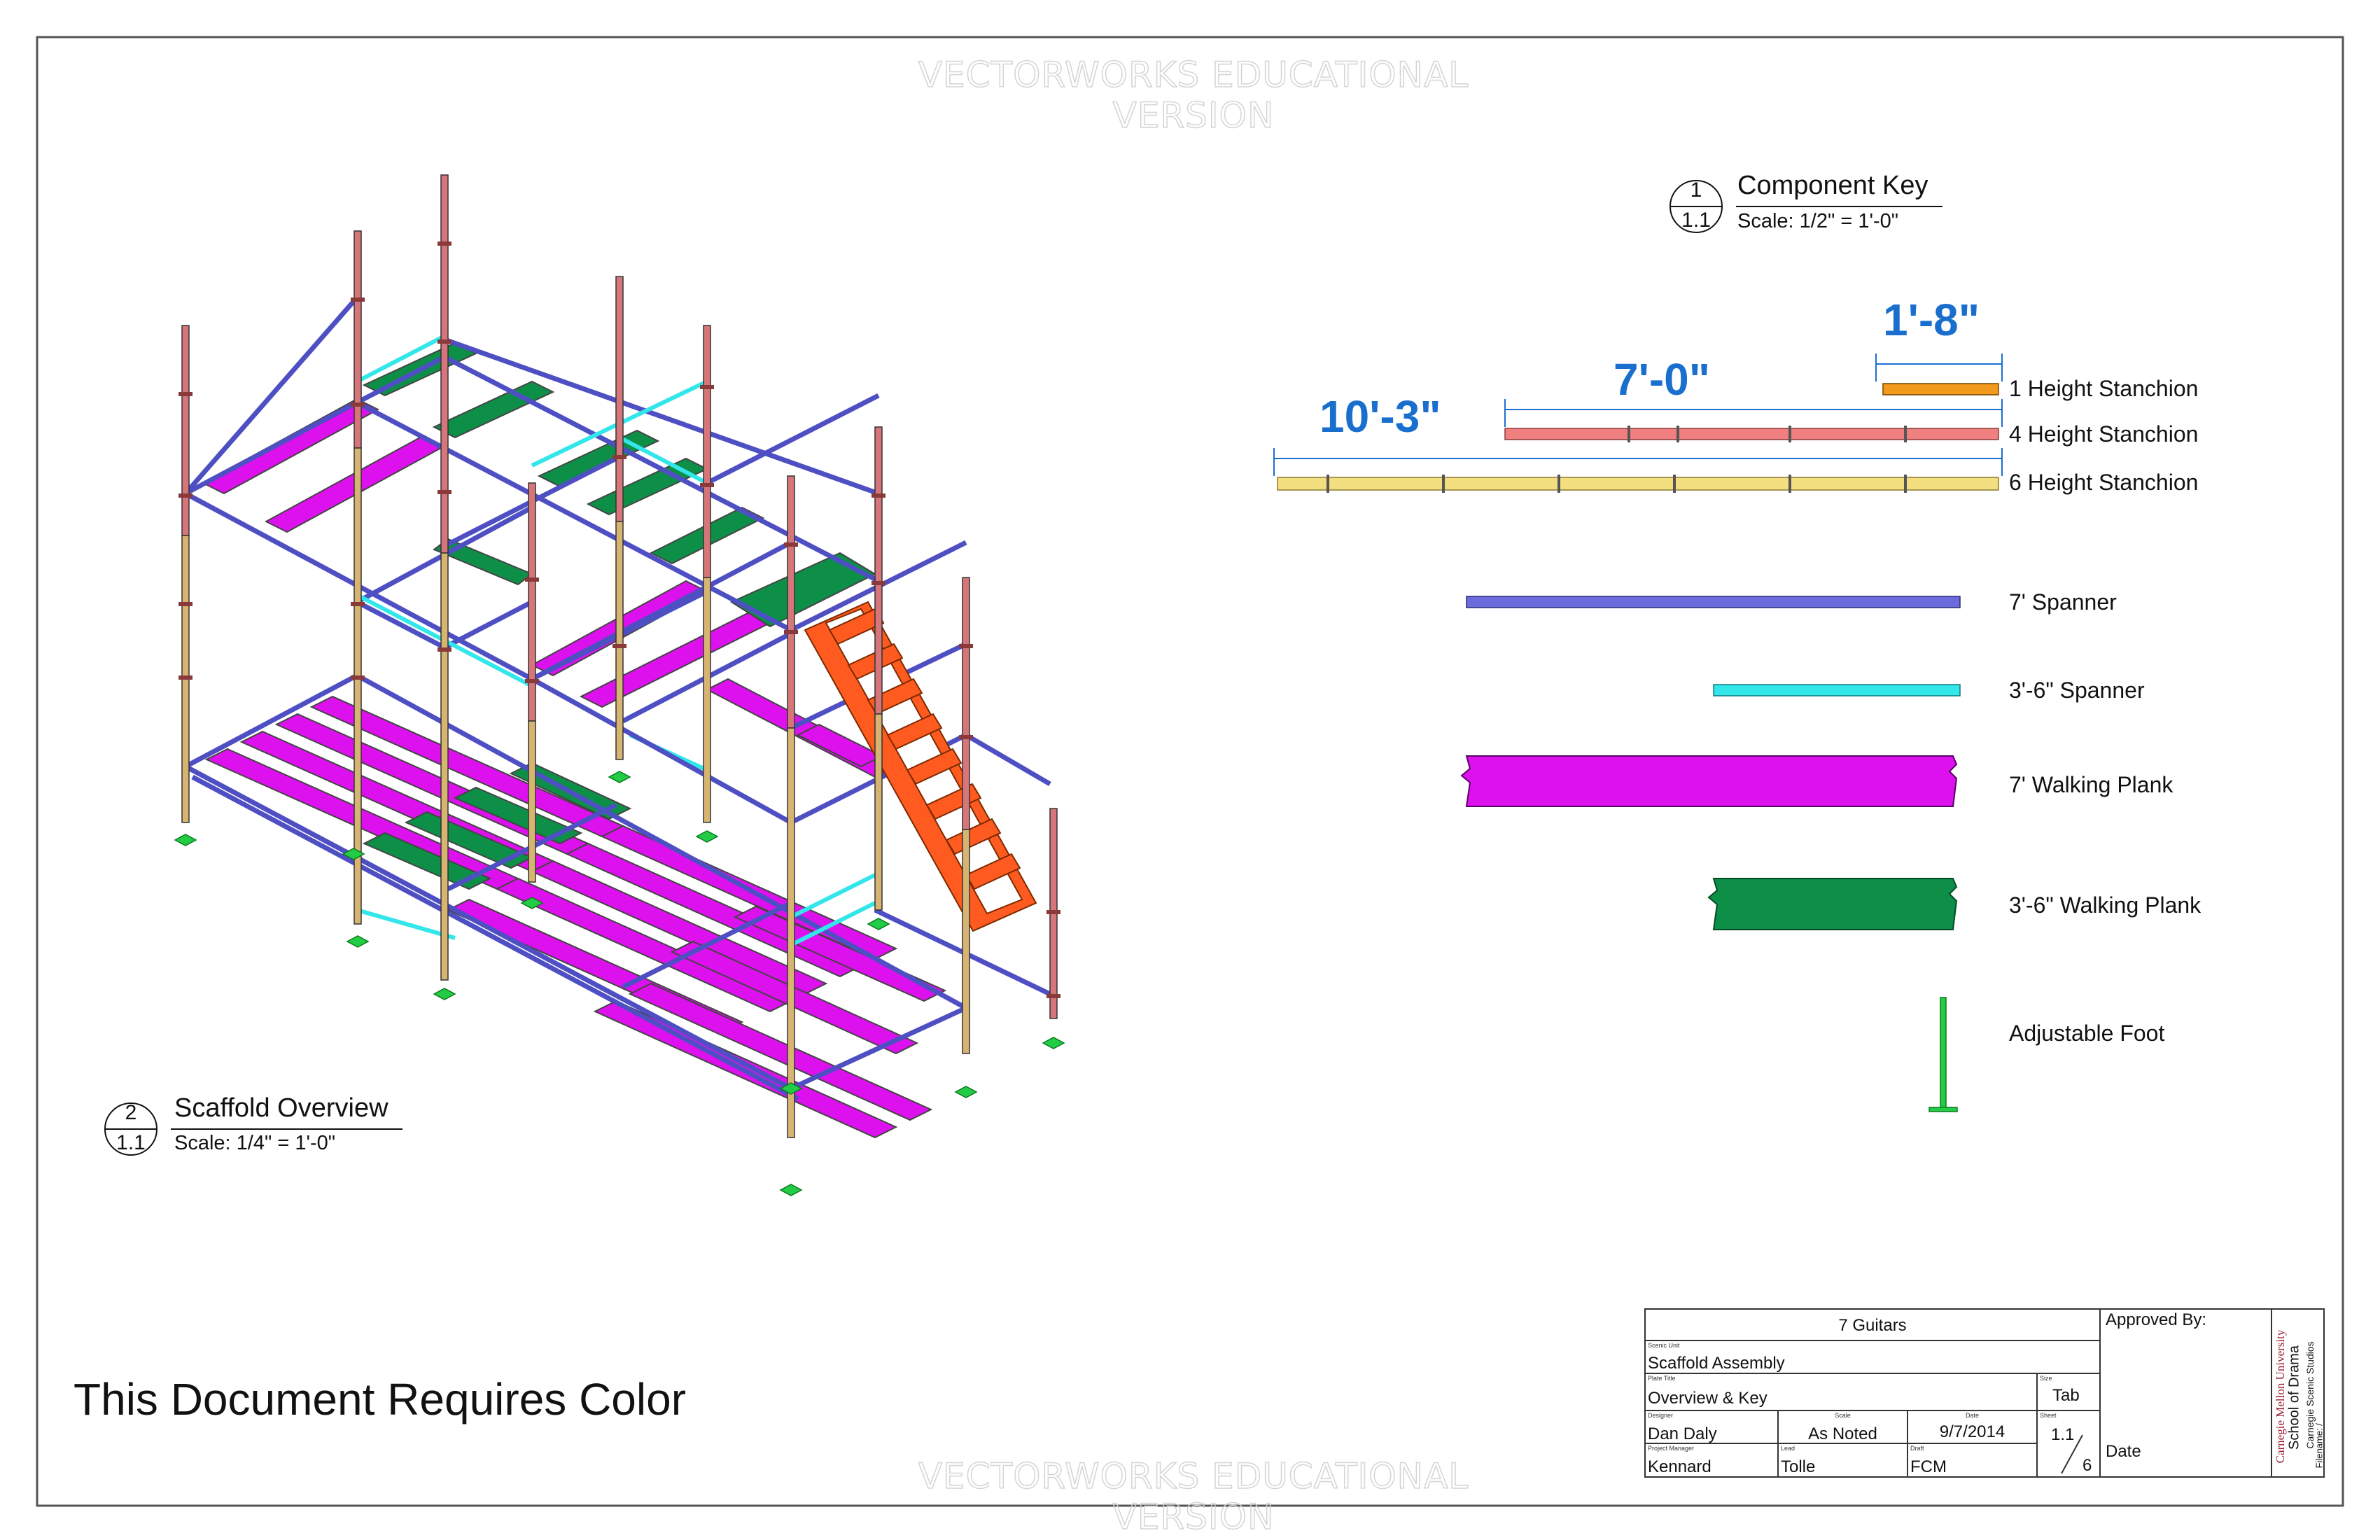  Describe the element at coordinates (2063, 602) in the screenshot. I see `component-label-7-spanner: 7' Spanner` at that location.